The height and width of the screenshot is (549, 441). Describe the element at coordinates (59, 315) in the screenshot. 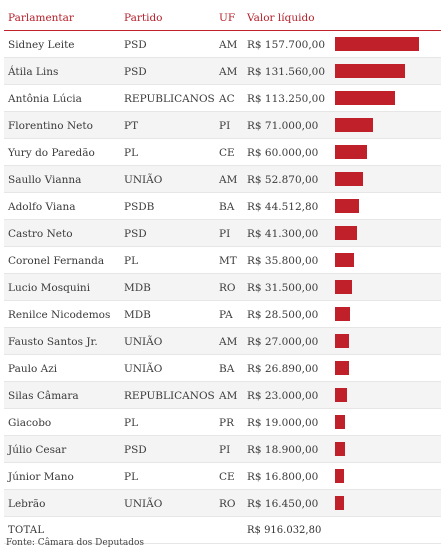

I see `row-name: Renilce Nicodemos` at that location.